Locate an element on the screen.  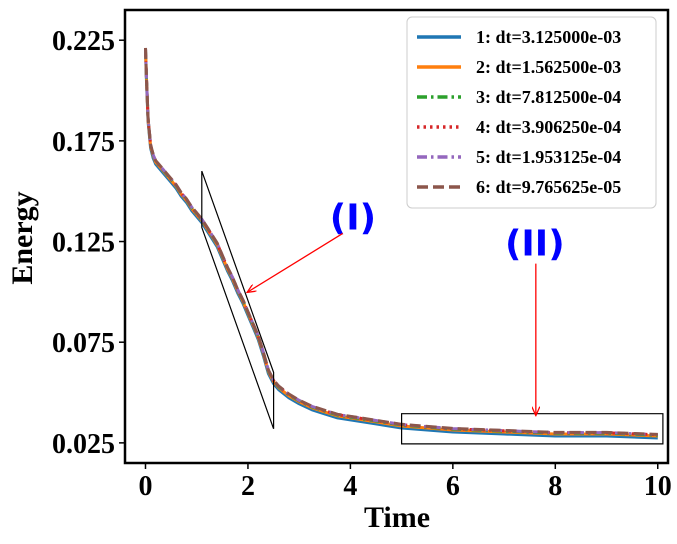
y-tick-label: 0.175 is located at coordinates (83, 142).